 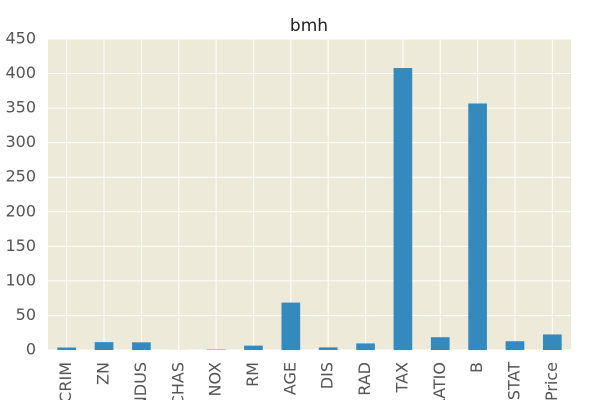 I want to click on y-tick-label: 450, so click(x=20, y=38).